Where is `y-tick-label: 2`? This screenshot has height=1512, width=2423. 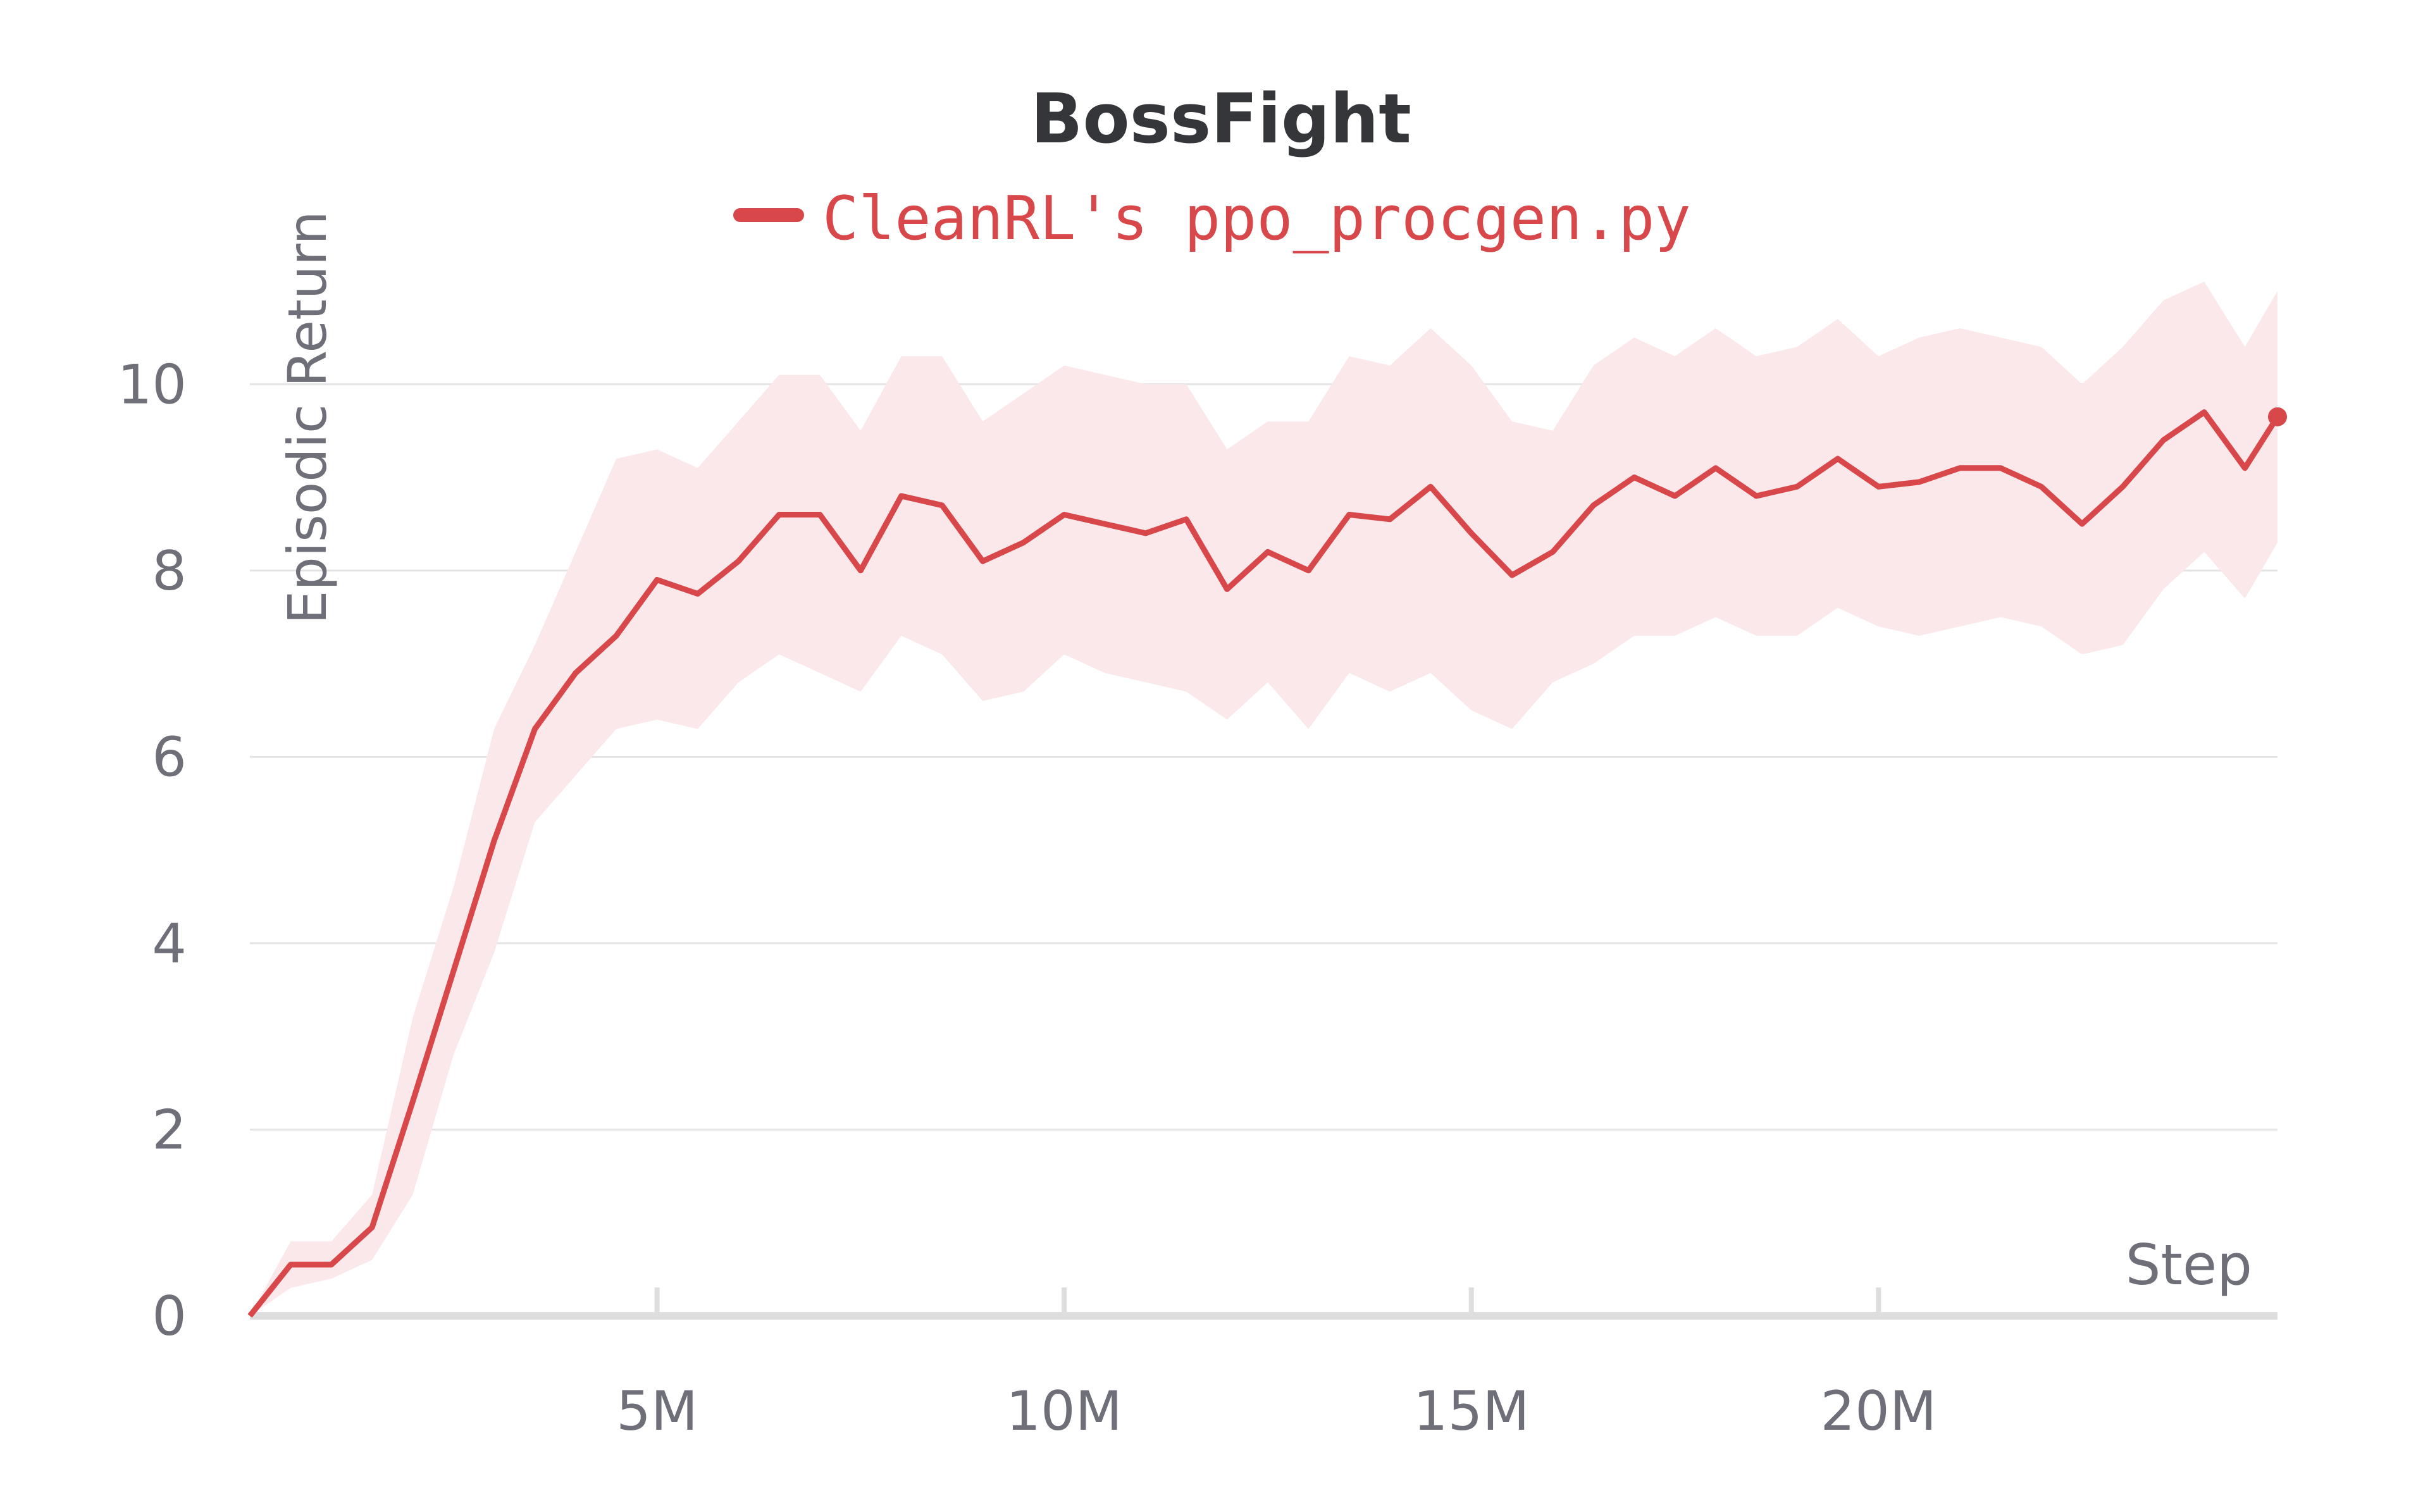 y-tick-label: 2 is located at coordinates (169, 1130).